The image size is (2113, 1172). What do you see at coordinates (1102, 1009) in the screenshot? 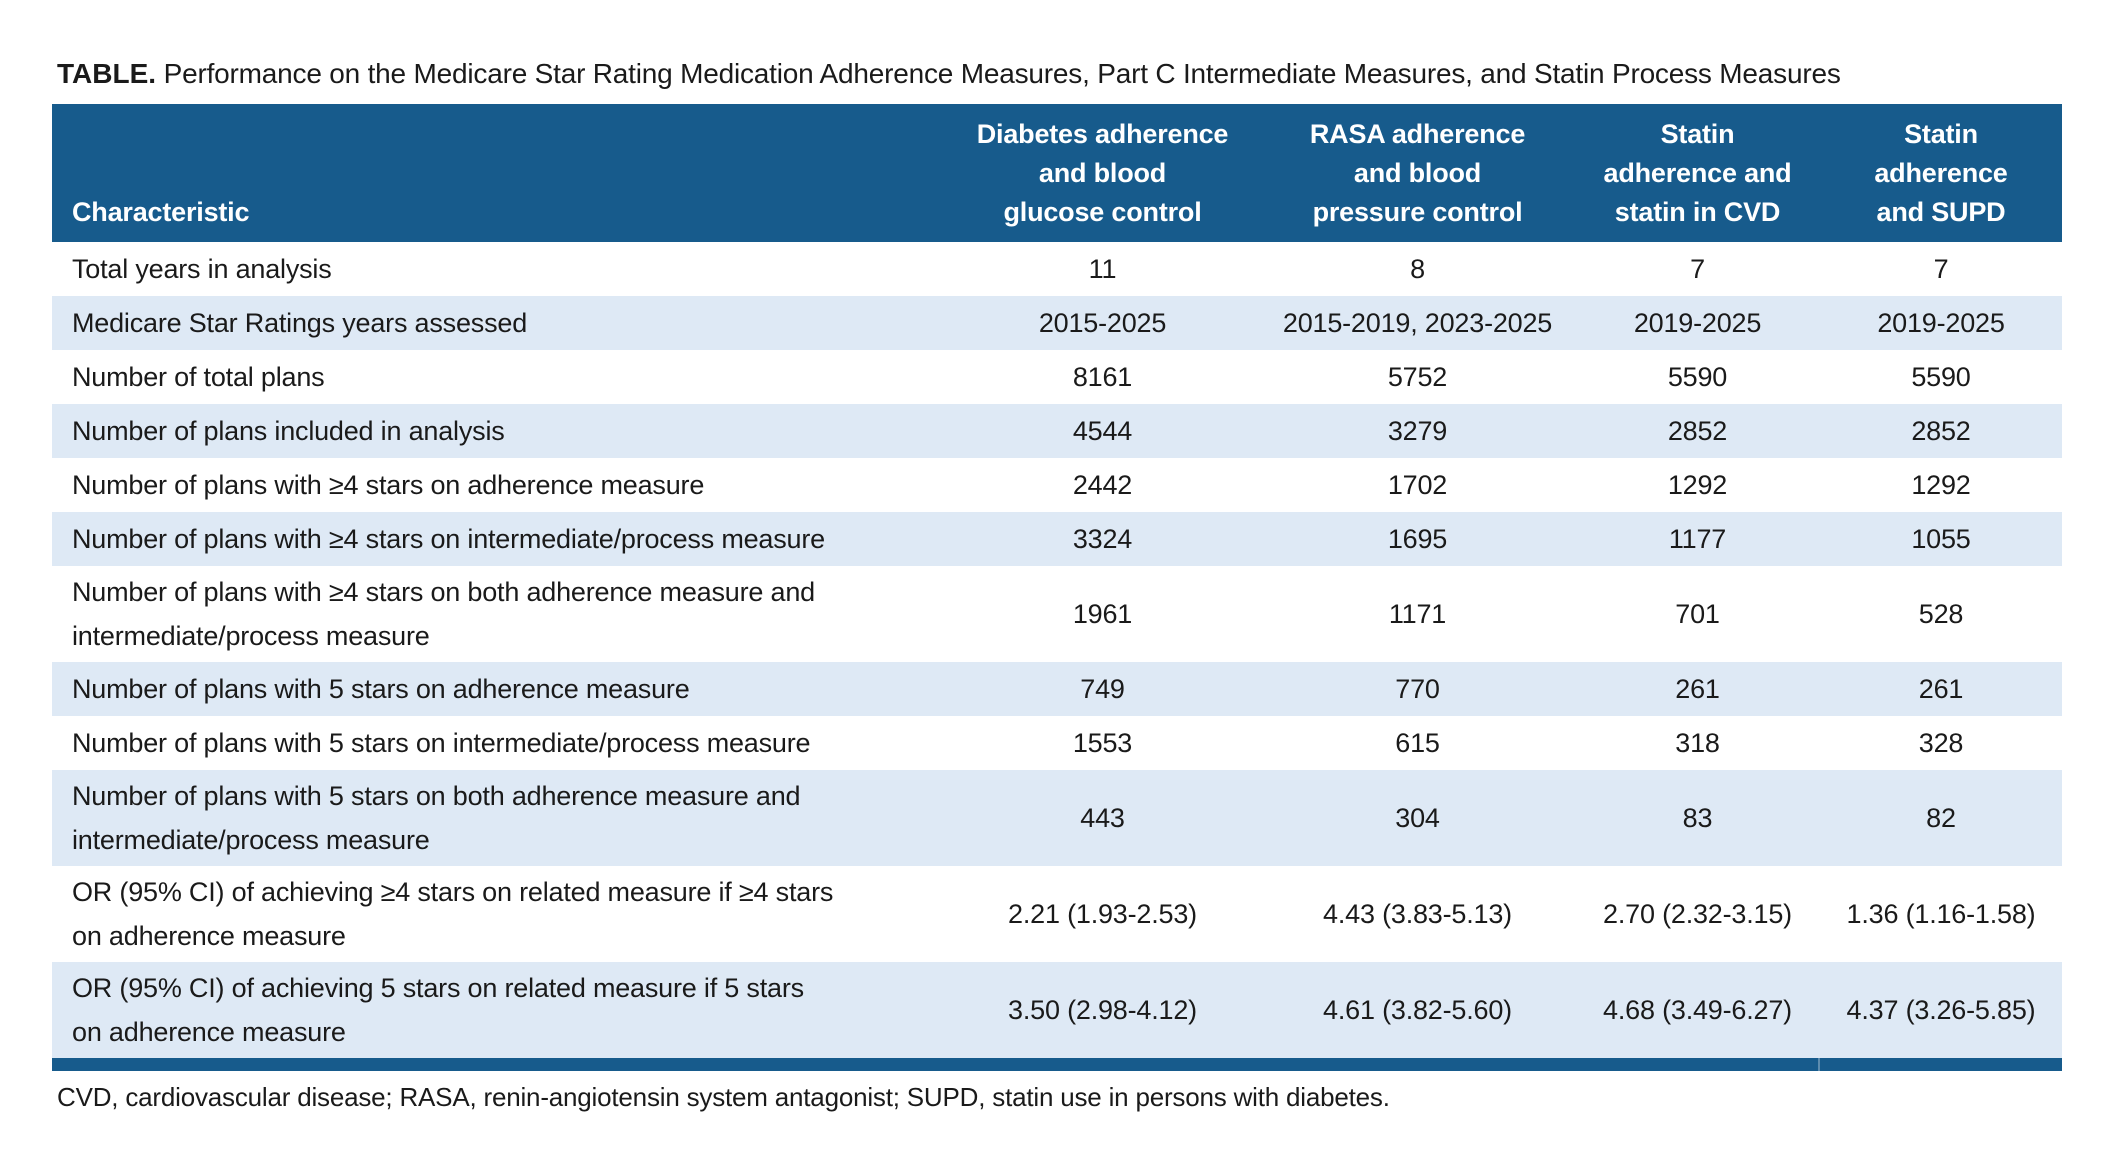
I see `cell-value: 3.50 (2.98-4.12)` at bounding box center [1102, 1009].